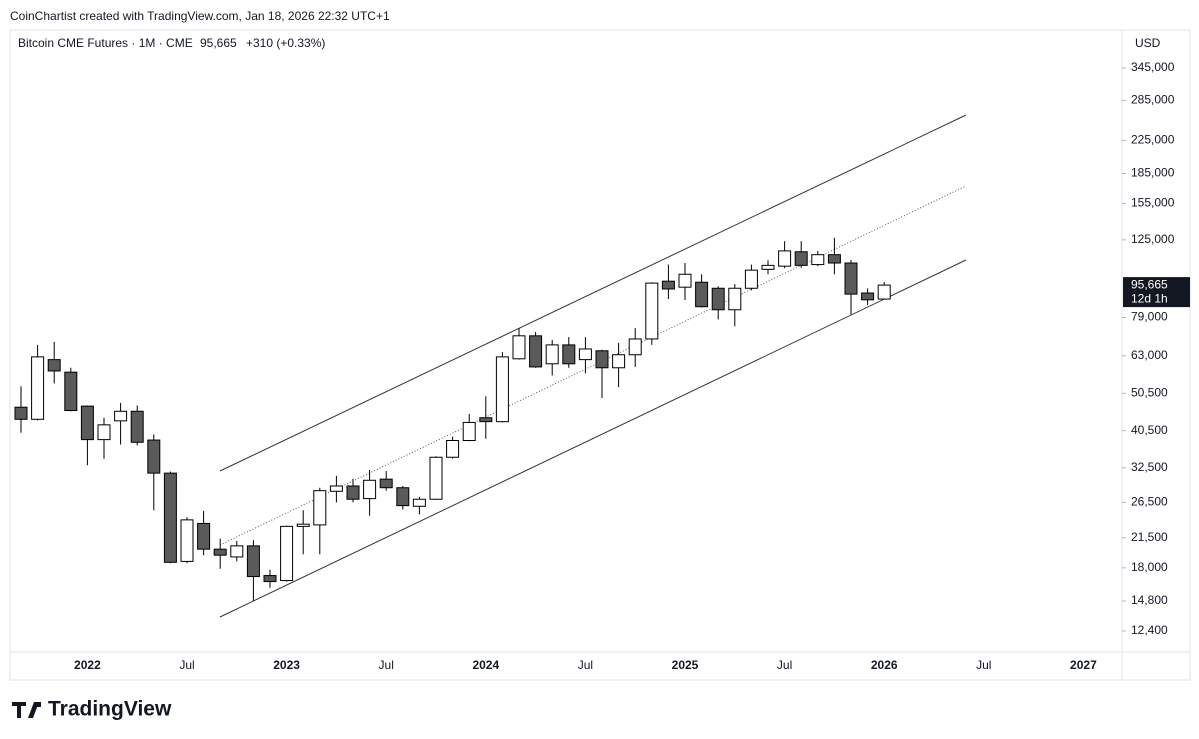 The width and height of the screenshot is (1199, 739). I want to click on logo: TradingView, so click(92, 709).